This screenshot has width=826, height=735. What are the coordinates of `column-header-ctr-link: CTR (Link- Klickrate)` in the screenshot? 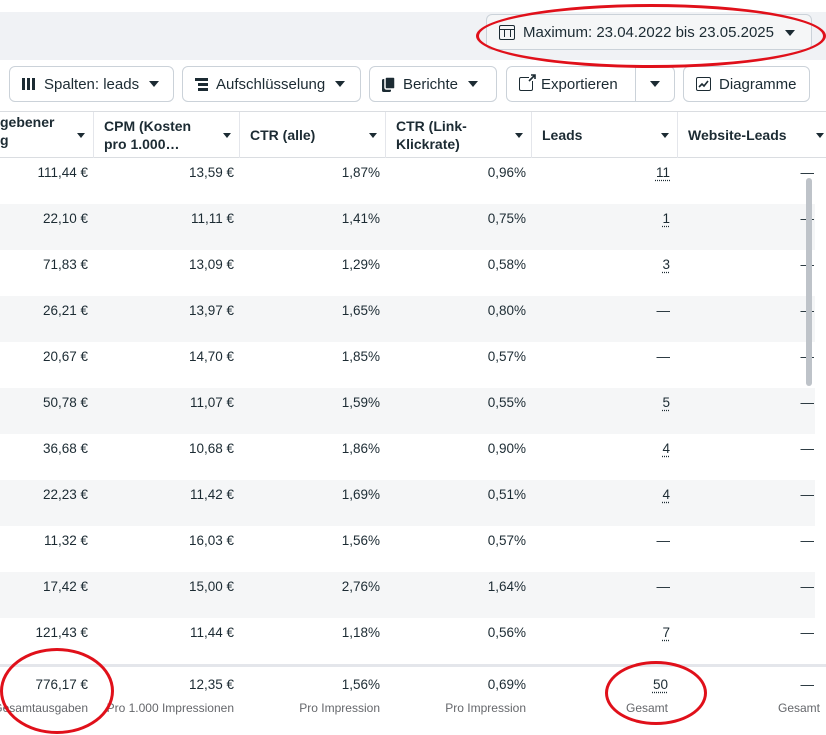 It's located at (459, 135).